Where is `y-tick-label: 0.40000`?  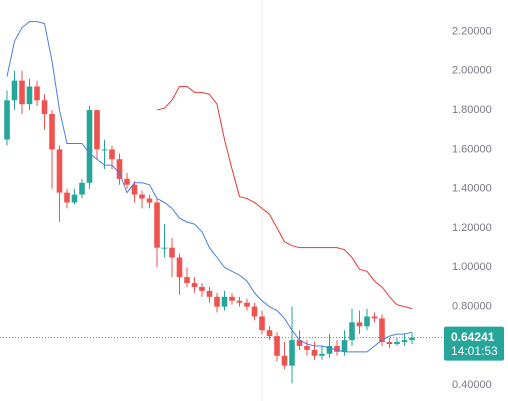
y-tick-label: 0.40000 is located at coordinates (472, 385).